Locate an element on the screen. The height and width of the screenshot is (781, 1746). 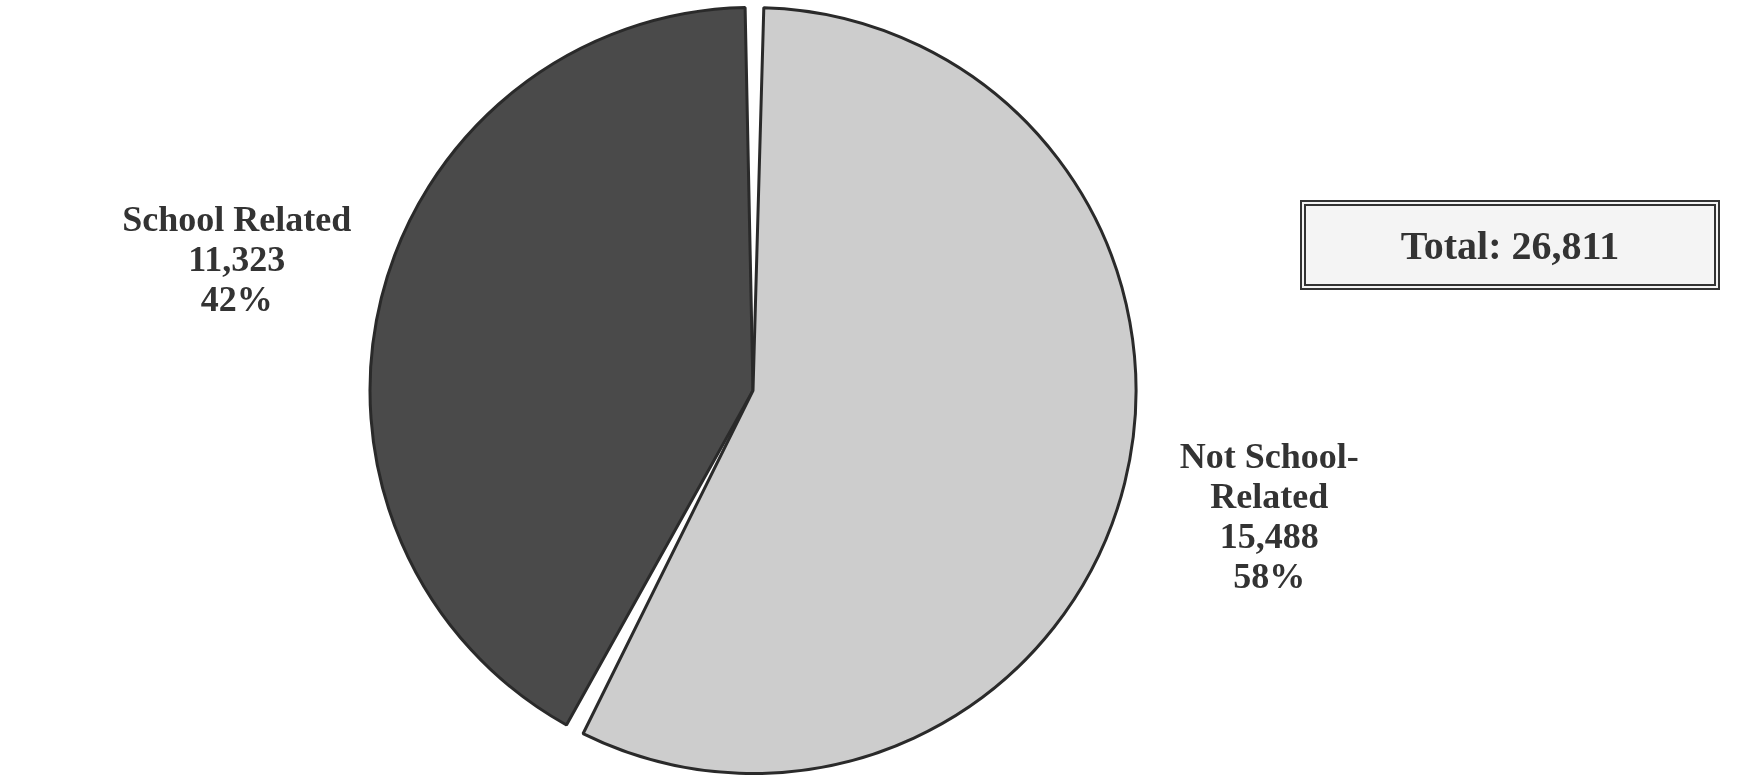
data-label: 15,488 58% is located at coordinates (1269, 556).